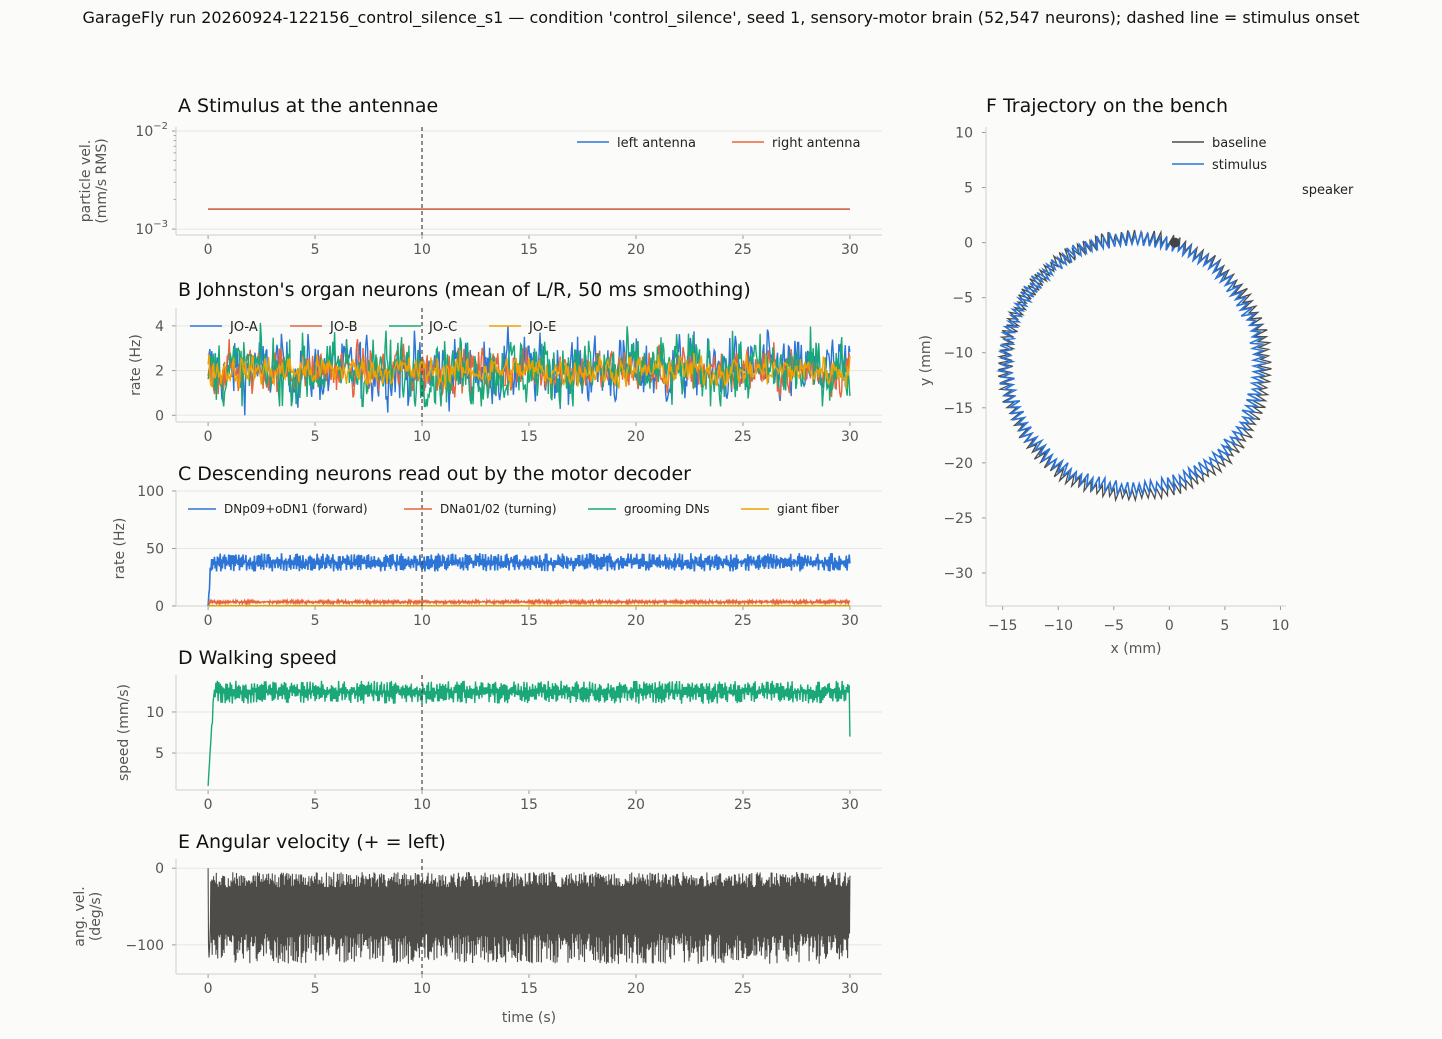  What do you see at coordinates (155, 550) in the screenshot?
I see `y-tick-label: 50` at bounding box center [155, 550].